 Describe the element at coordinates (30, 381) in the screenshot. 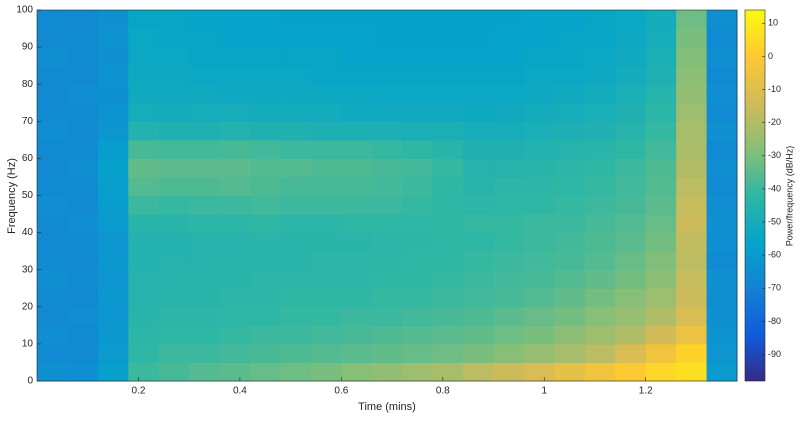

I see `y-tick-label: 0` at that location.